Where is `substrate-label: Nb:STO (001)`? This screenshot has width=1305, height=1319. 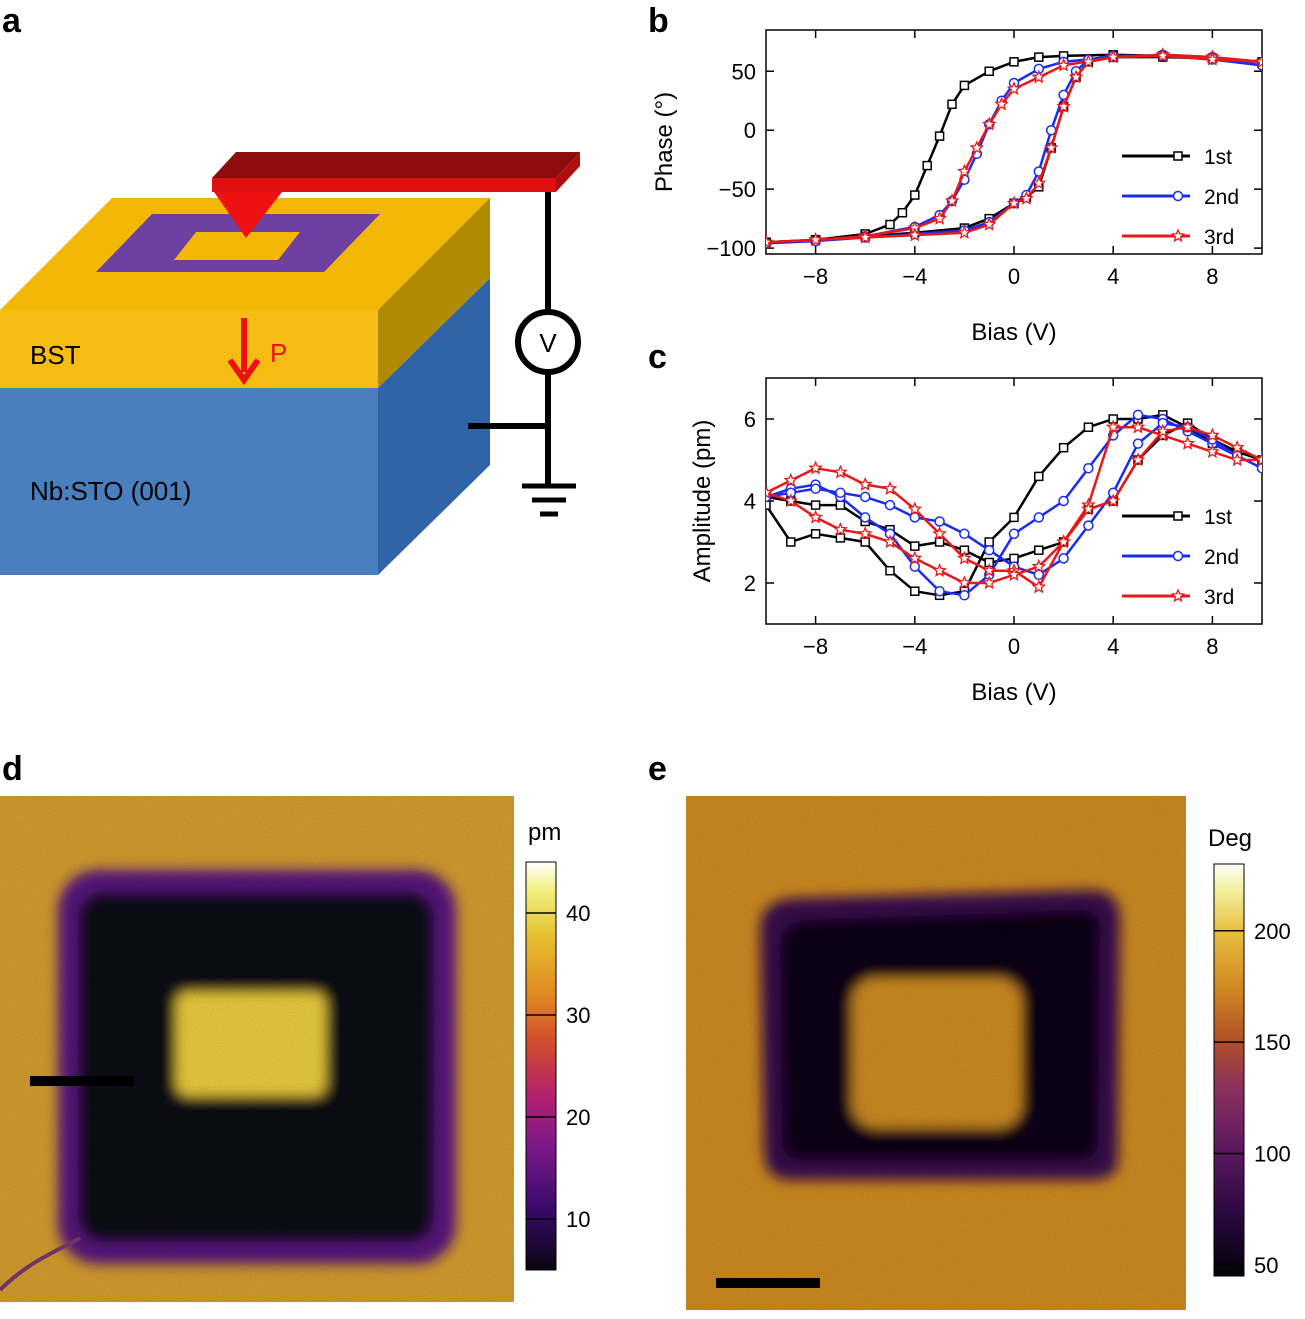 substrate-label: Nb:STO (001) is located at coordinates (110, 491).